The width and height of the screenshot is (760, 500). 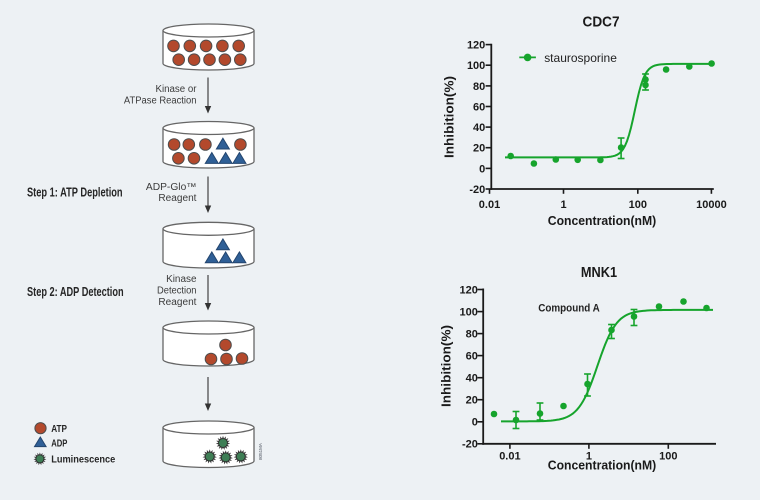 What do you see at coordinates (580, 58) in the screenshot?
I see `svg-text: staurosporine` at bounding box center [580, 58].